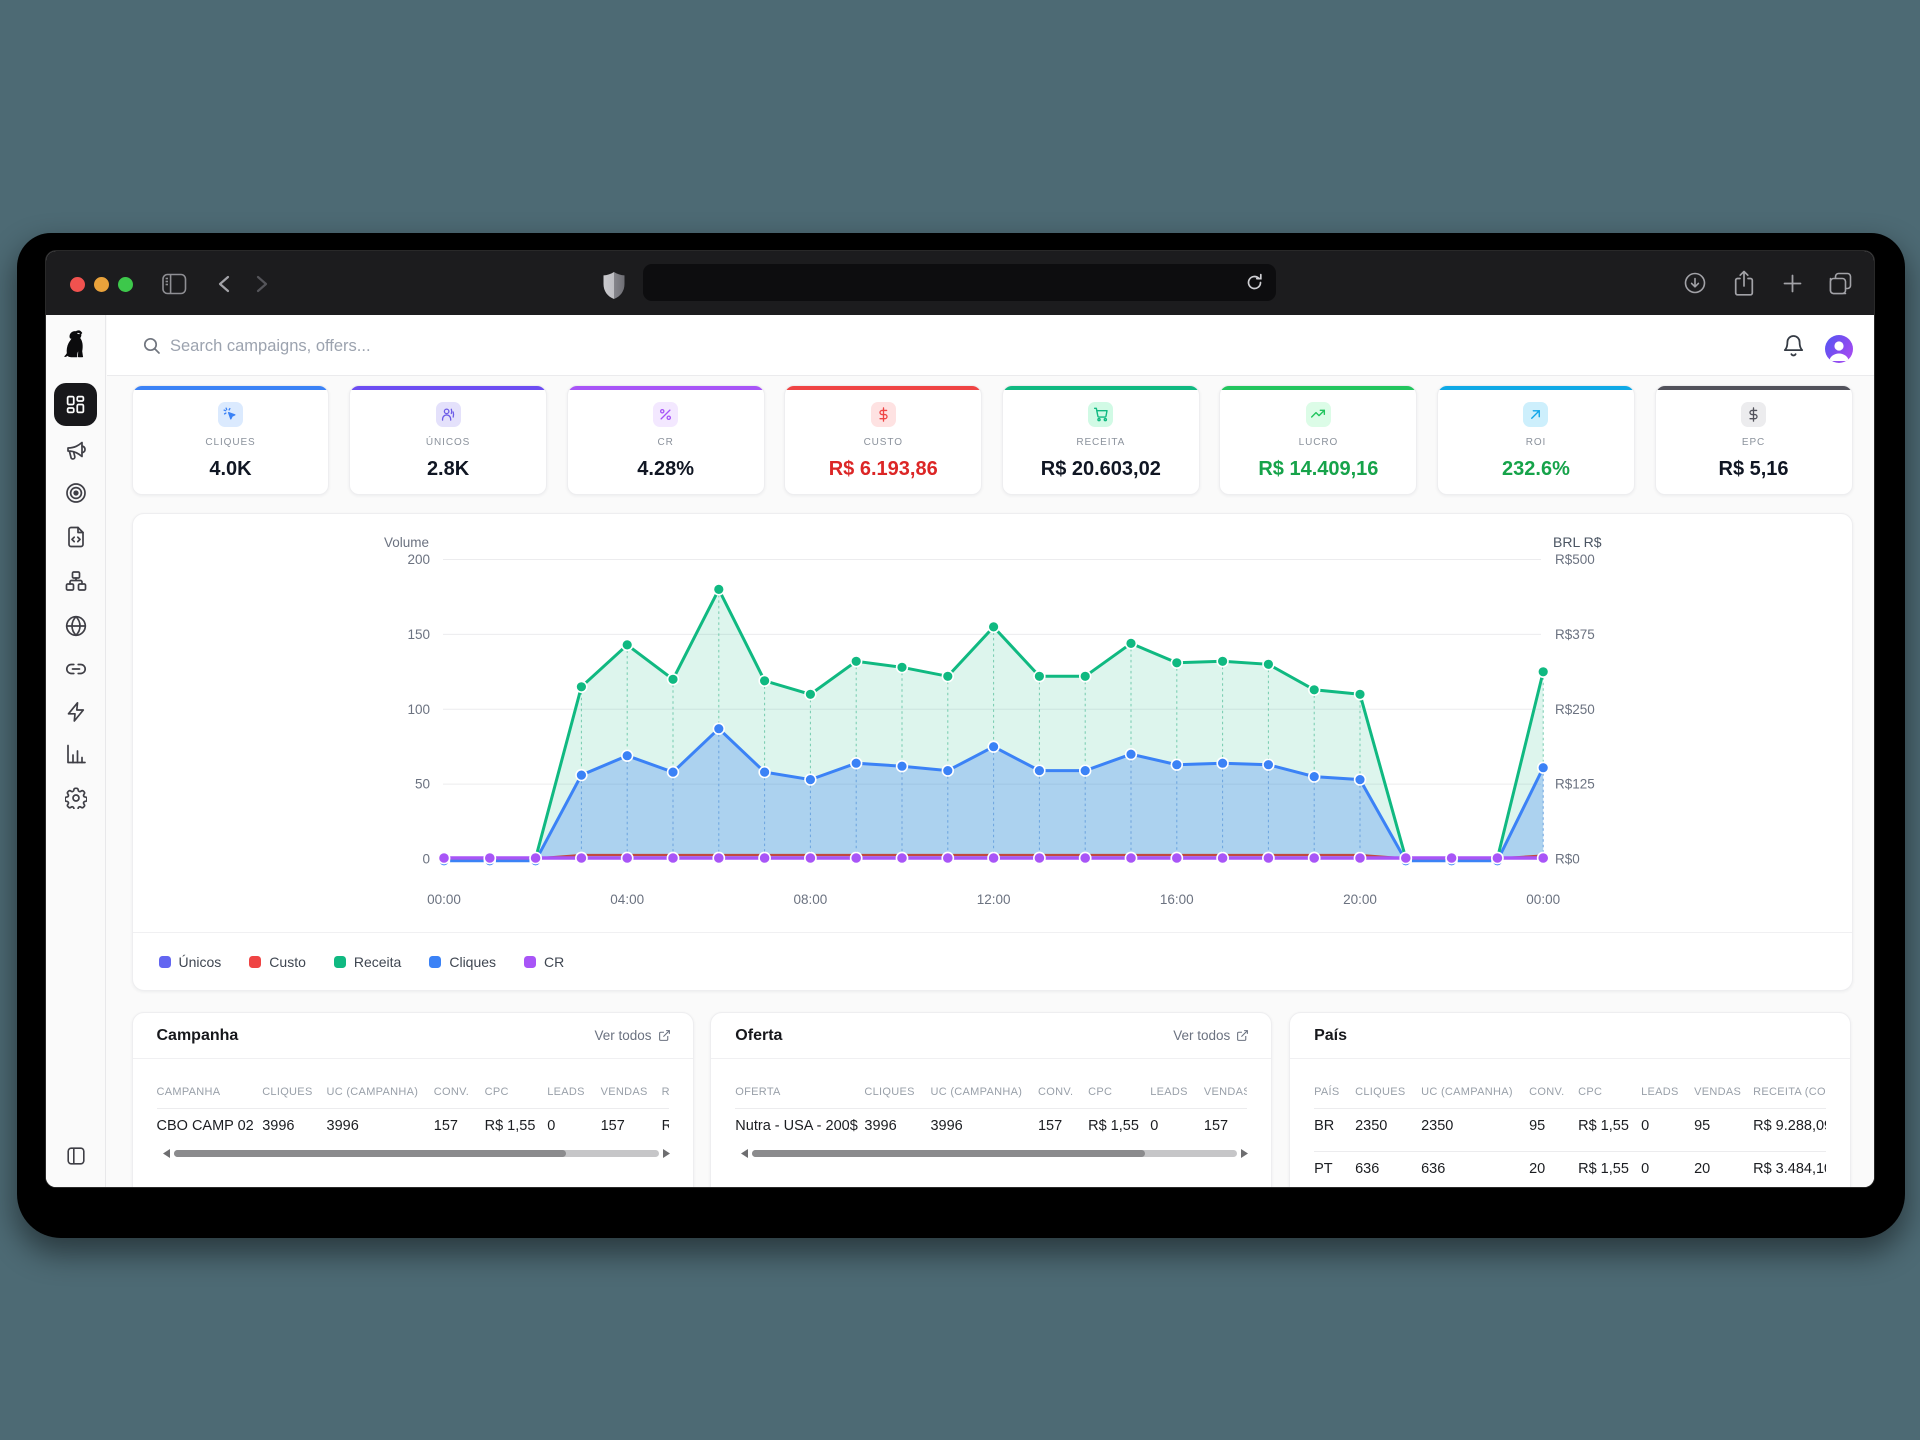 The height and width of the screenshot is (1440, 1920). What do you see at coordinates (421, 784) in the screenshot?
I see `svg-text: 50` at bounding box center [421, 784].